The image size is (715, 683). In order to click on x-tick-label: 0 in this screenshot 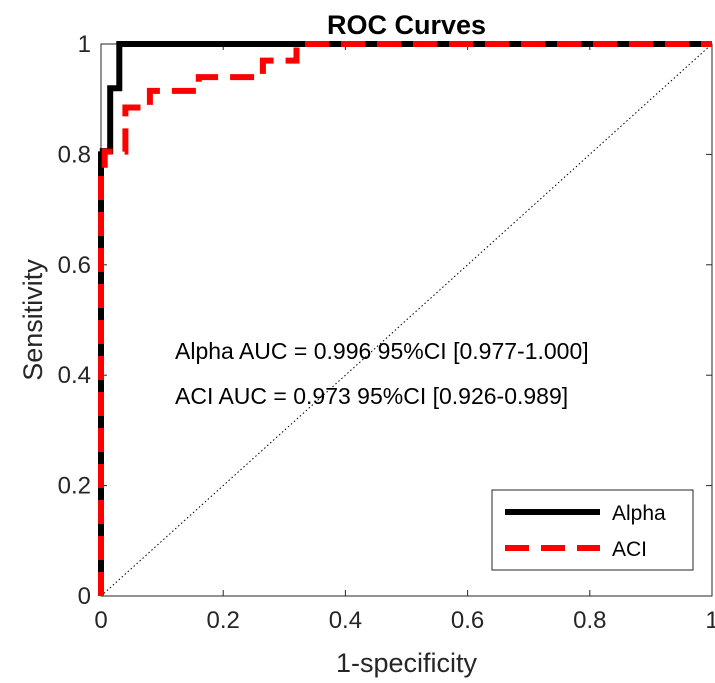, I will do `click(100, 620)`.